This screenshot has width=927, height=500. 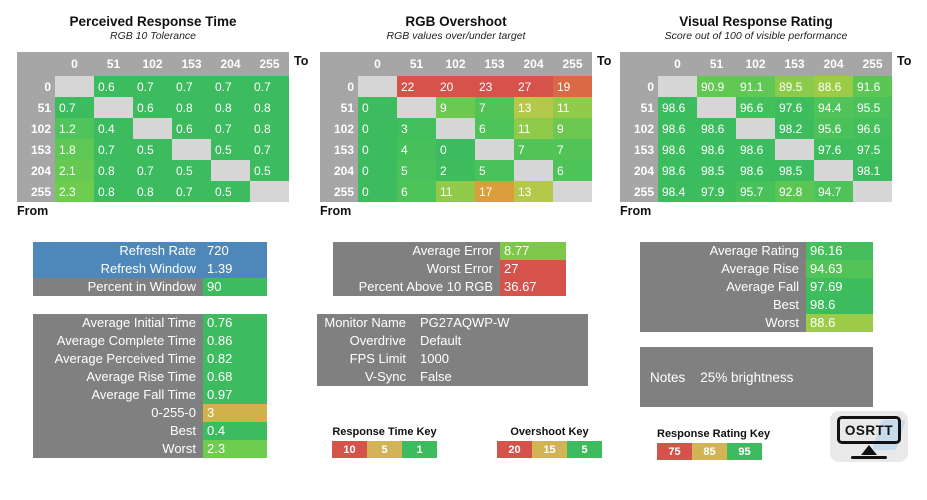 I want to click on panel-row-label: Percent in Window, so click(x=118, y=287).